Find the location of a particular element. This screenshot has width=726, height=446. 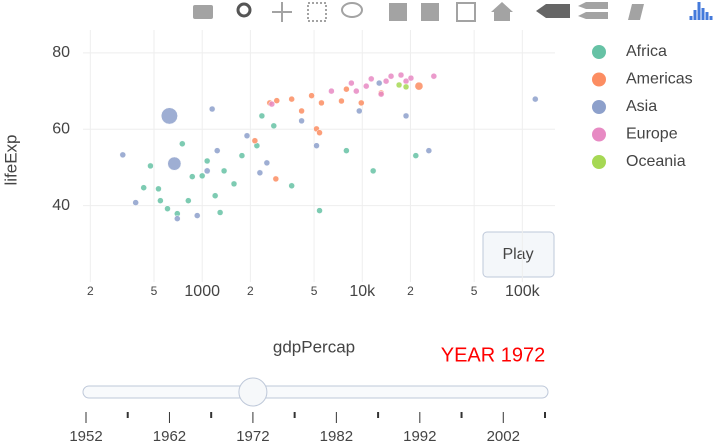

x-tick-label: 1000 is located at coordinates (202, 291).